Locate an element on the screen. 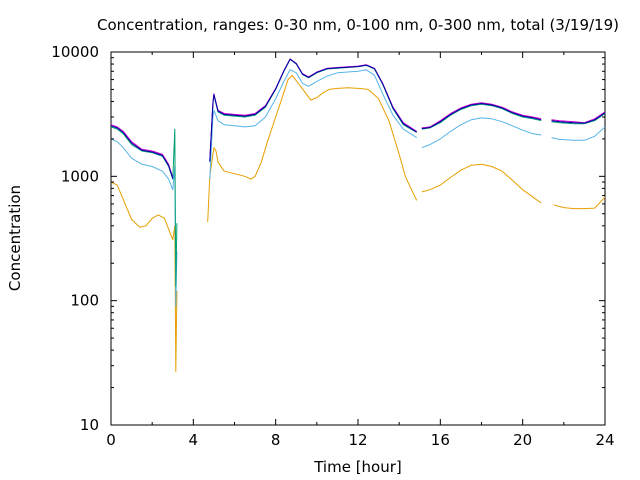 Image resolution: width=640 pixels, height=480 pixels. y-tick-label: 100 is located at coordinates (84, 301).